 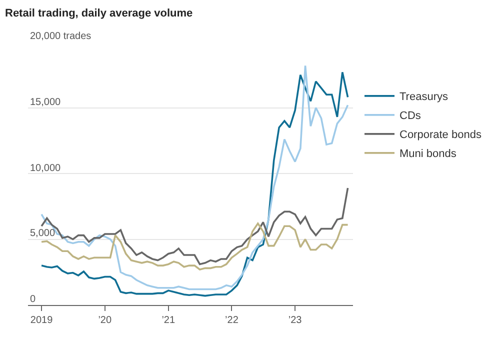 I want to click on x-tick-label: ’21, so click(x=169, y=320).